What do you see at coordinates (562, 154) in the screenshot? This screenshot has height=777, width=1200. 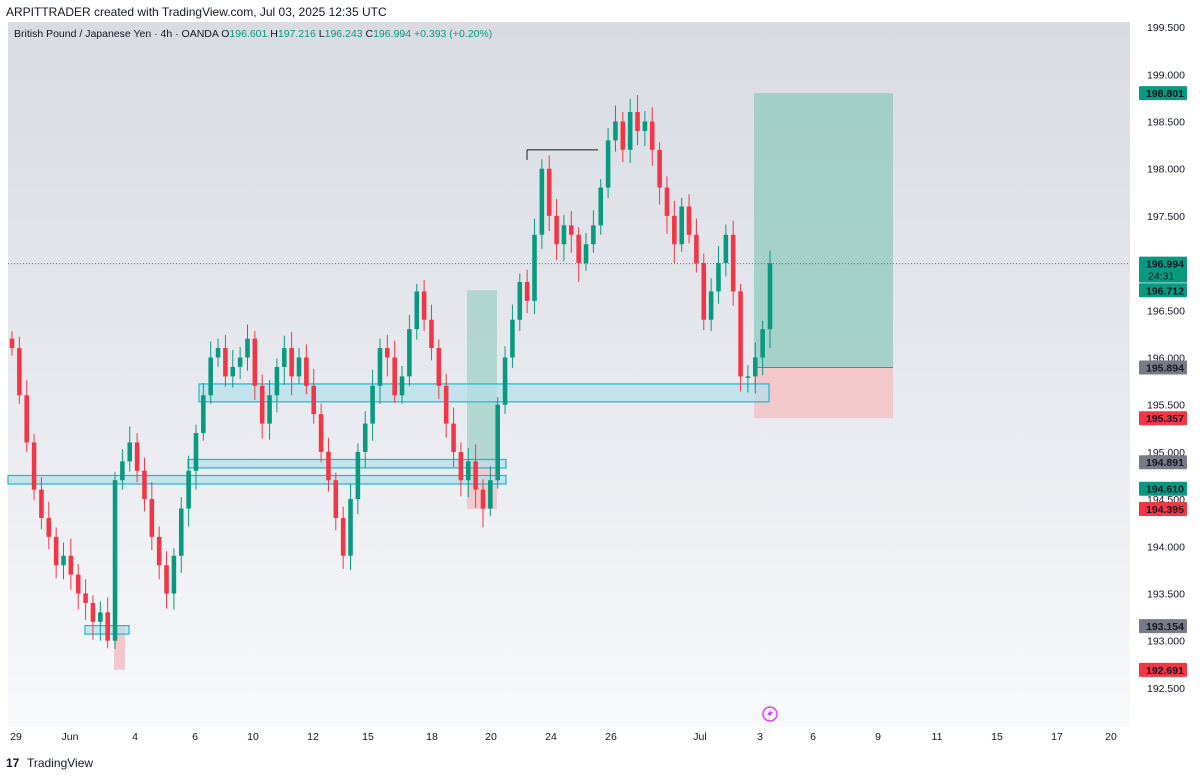 I see `swing-high-line` at bounding box center [562, 154].